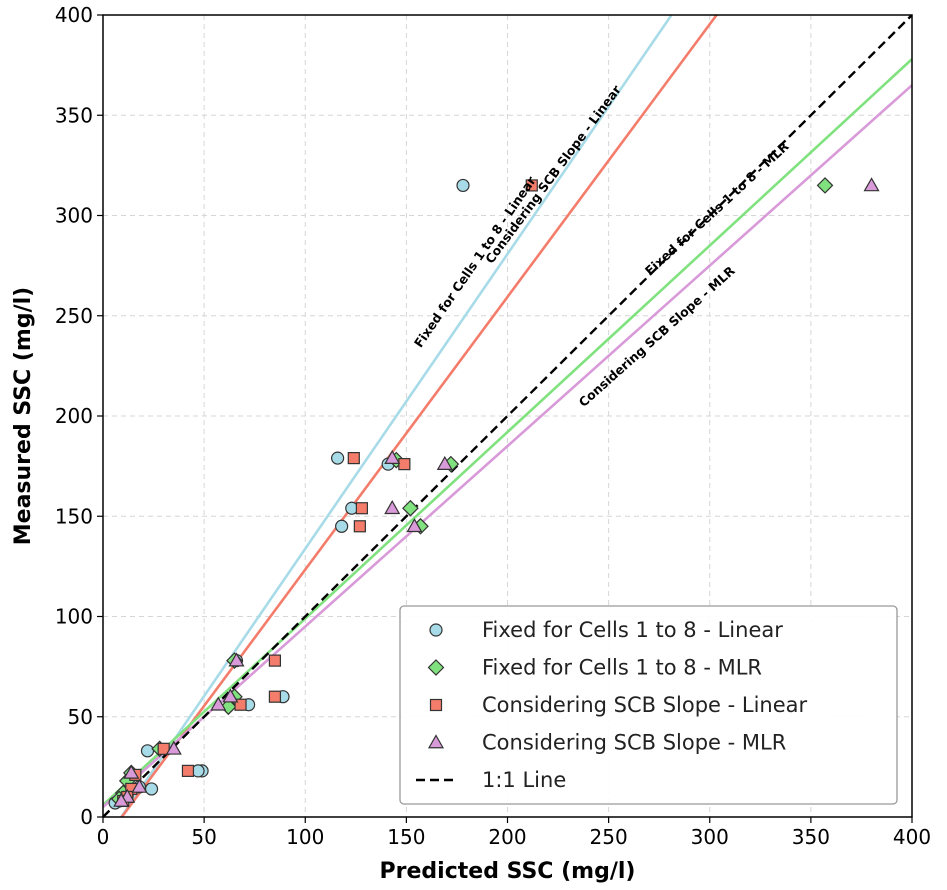 This screenshot has width=947, height=890. What do you see at coordinates (657, 336) in the screenshot?
I see `line-annotation: Considering SCB Slope - MLR` at bounding box center [657, 336].